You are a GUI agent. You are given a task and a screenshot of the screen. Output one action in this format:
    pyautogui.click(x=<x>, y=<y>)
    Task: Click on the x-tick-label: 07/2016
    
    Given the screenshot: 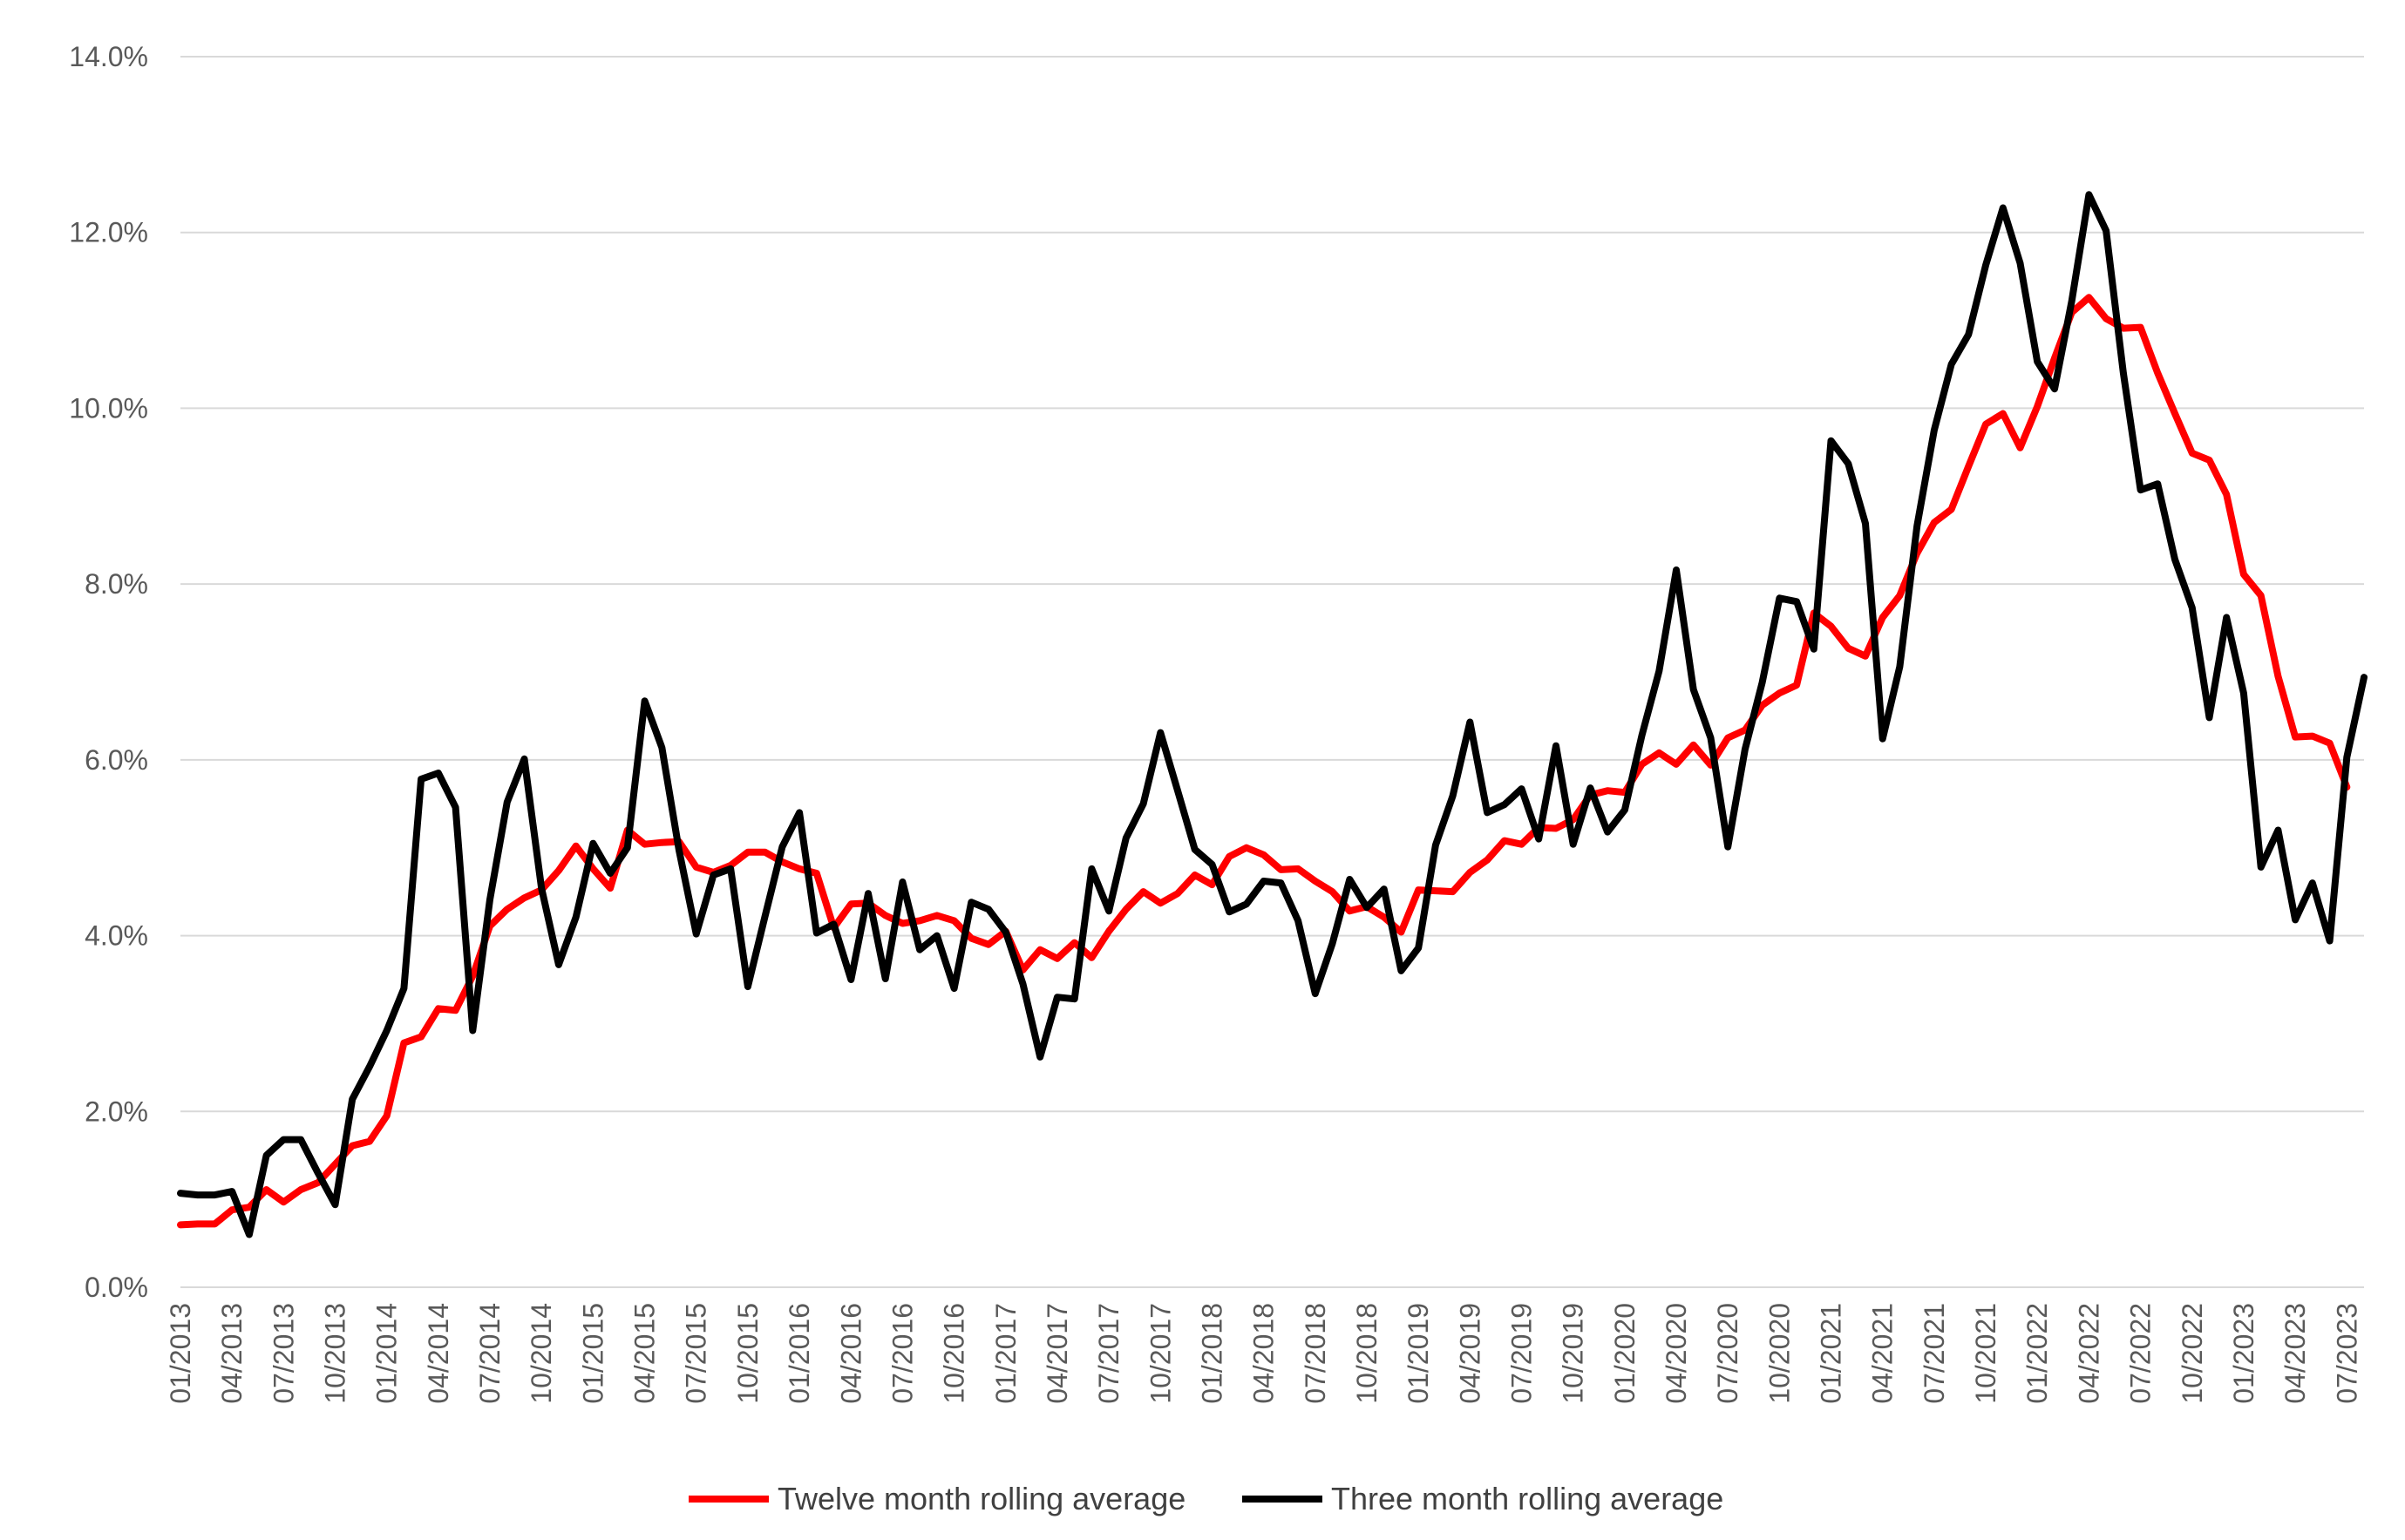 What is the action you would take?
    pyautogui.click(x=902, y=1353)
    